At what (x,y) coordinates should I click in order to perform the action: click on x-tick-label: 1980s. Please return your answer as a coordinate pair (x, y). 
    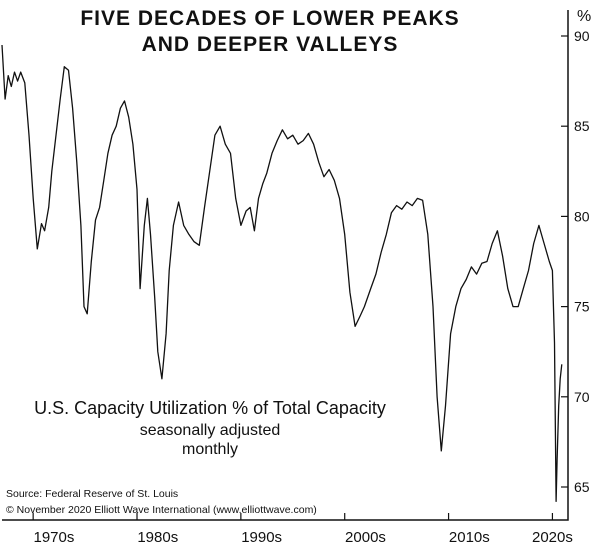
    Looking at the image, I should click on (157, 537).